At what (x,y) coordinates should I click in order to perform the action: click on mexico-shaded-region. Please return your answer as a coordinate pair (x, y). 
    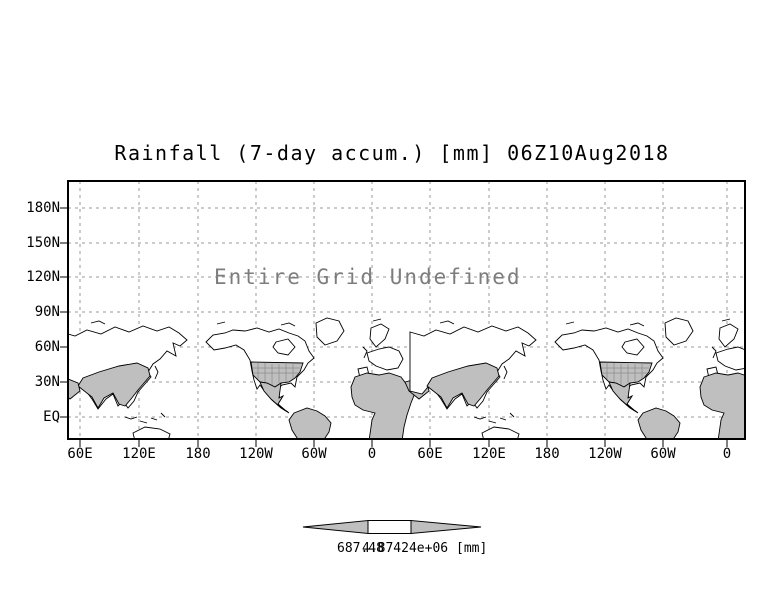
    Looking at the image, I should click on (274, 397).